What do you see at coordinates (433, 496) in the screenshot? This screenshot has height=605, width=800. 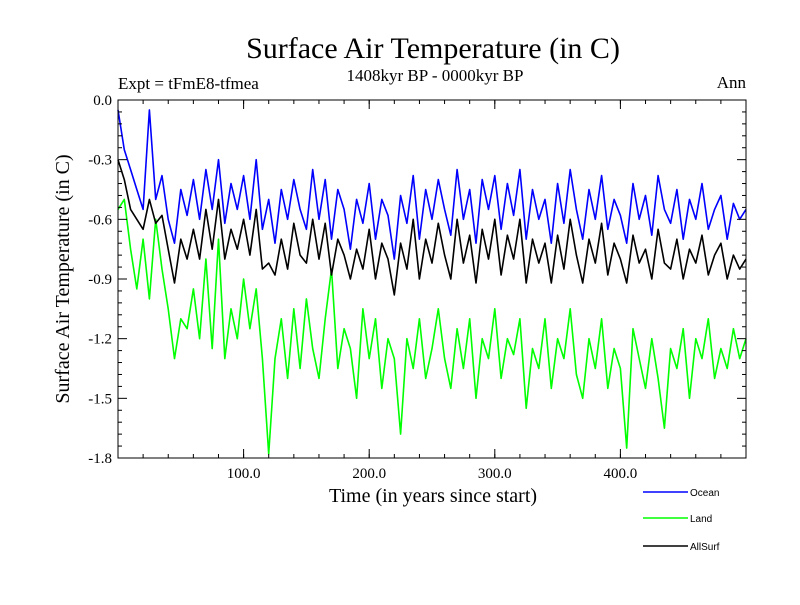 I see `x-axis-label: Time (in years since start)` at bounding box center [433, 496].